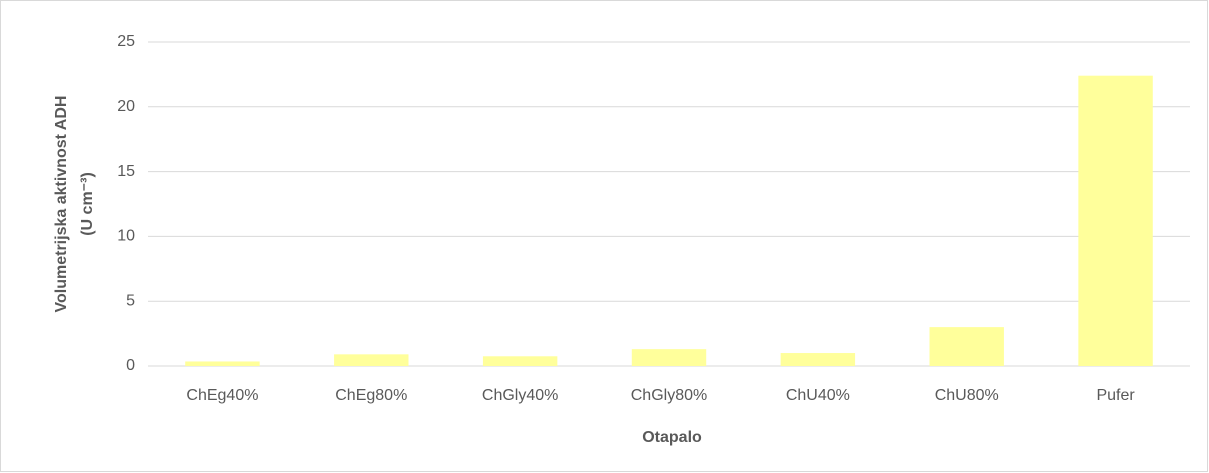 The height and width of the screenshot is (473, 1209). Describe the element at coordinates (126, 236) in the screenshot. I see `y-tick-label: 10` at that location.